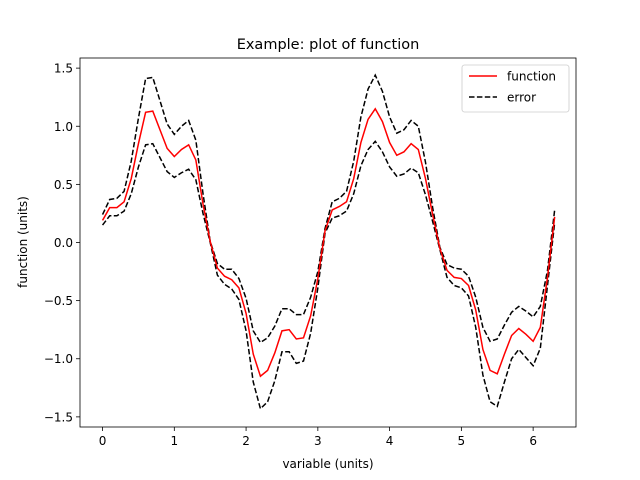 The image size is (640, 480). I want to click on y-tick-label: 0.0, so click(63, 243).